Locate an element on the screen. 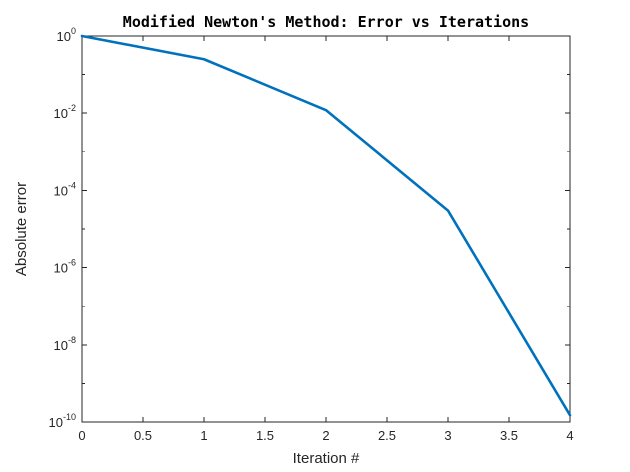 This screenshot has width=630, height=472. x-tick-label: 3.5 is located at coordinates (509, 435).